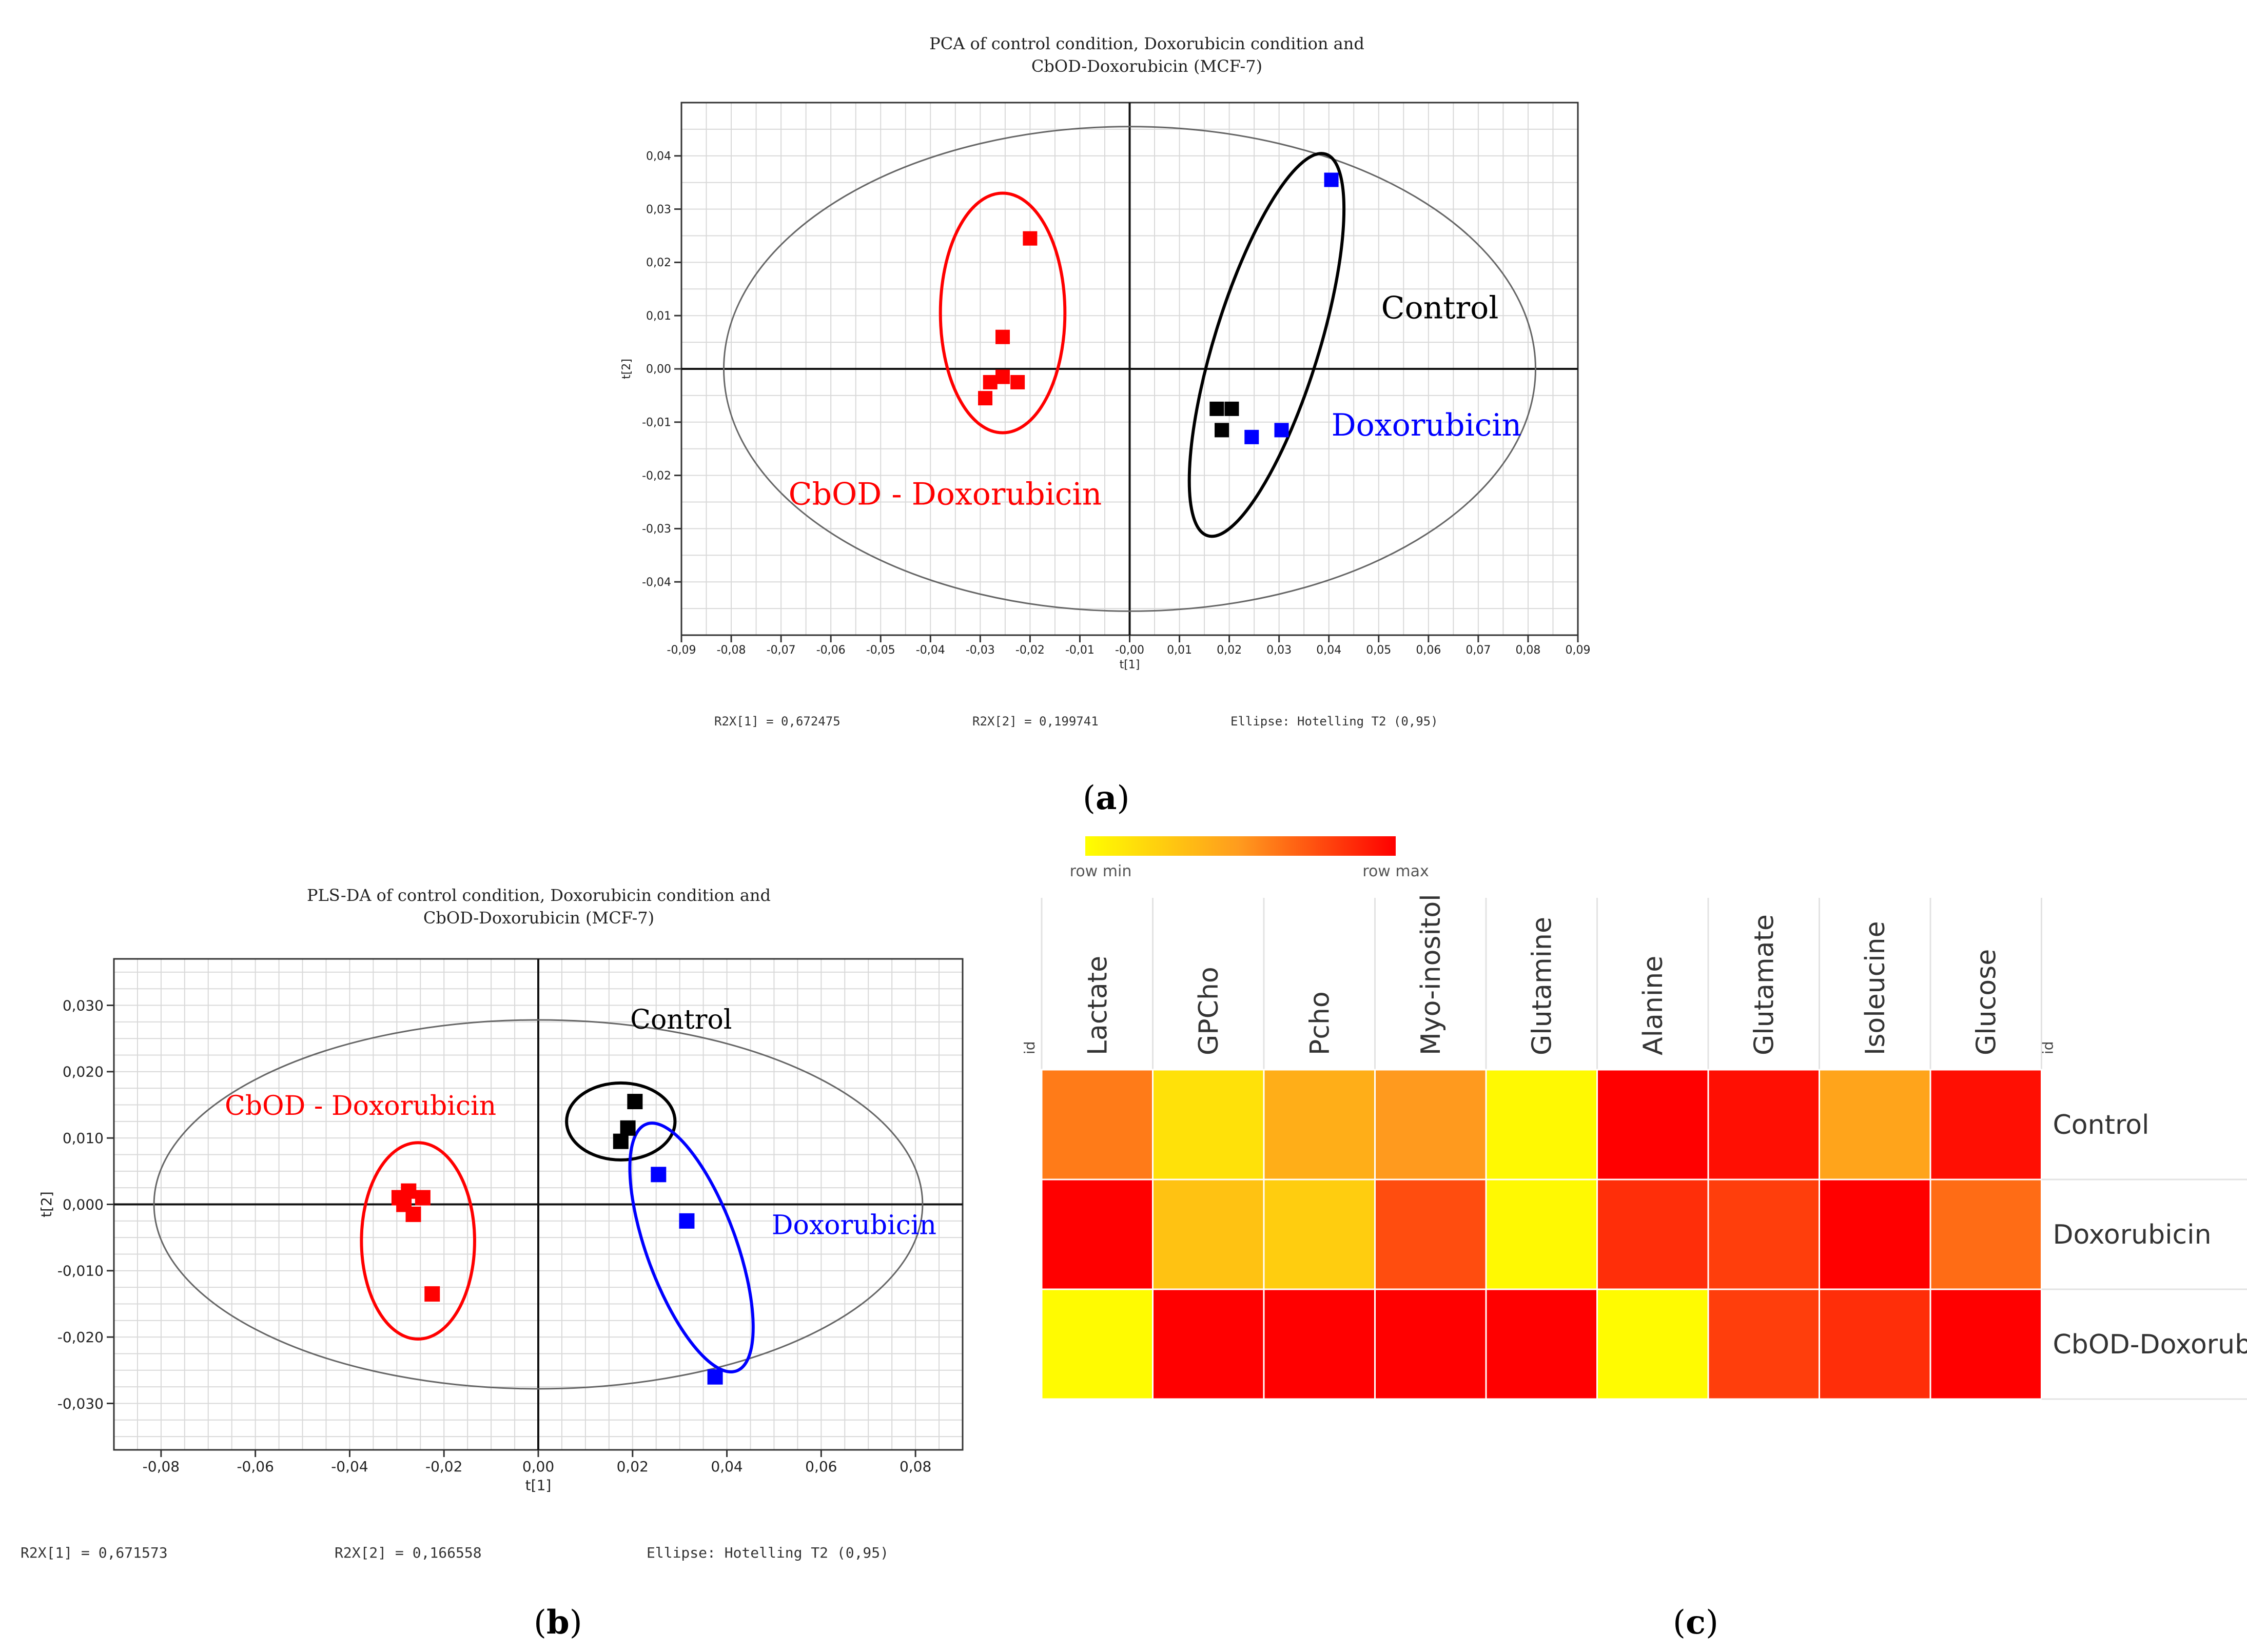  What do you see at coordinates (1279, 651) in the screenshot?
I see `x-tick-label: 0,03` at bounding box center [1279, 651].